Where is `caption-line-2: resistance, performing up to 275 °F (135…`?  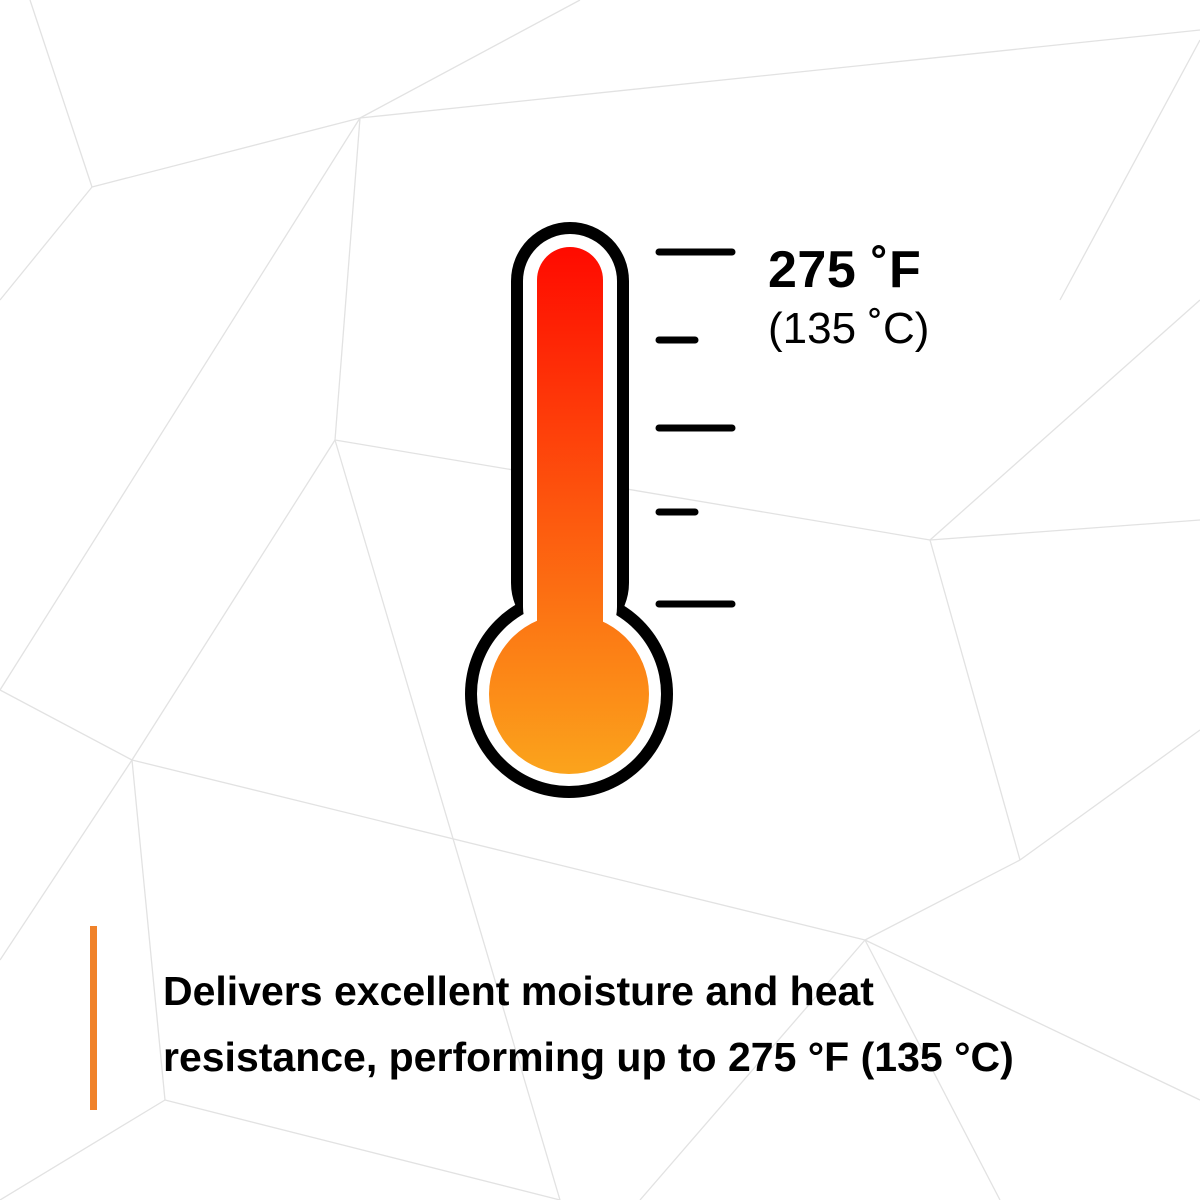
caption-line-2: resistance, performing up to 275 °F (135… is located at coordinates (588, 1057).